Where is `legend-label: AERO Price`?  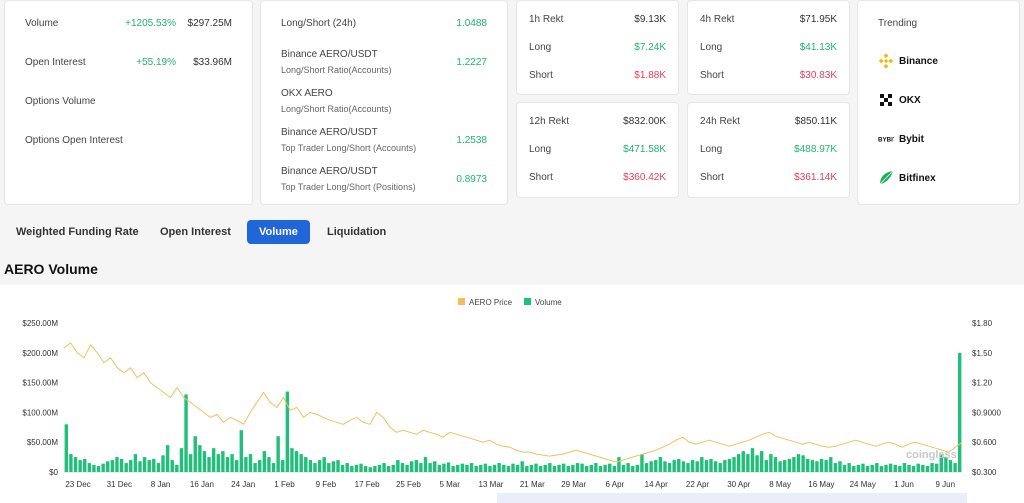 legend-label: AERO Price is located at coordinates (491, 302).